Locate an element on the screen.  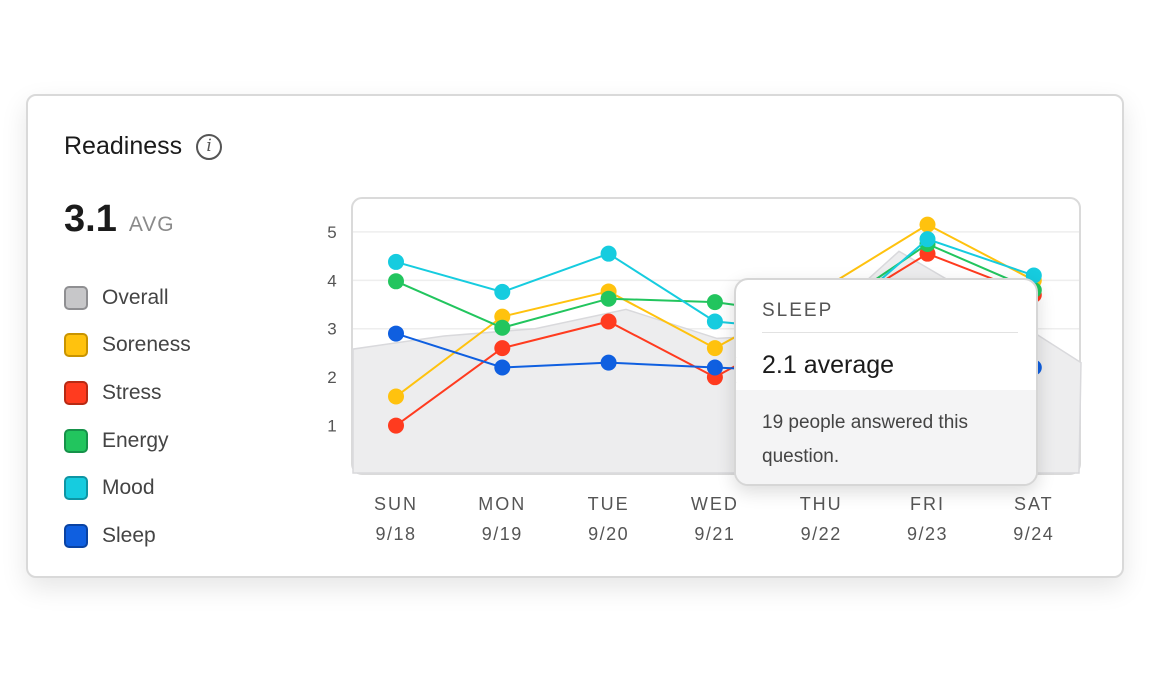
y-tick-label: 2 is located at coordinates (331, 377).